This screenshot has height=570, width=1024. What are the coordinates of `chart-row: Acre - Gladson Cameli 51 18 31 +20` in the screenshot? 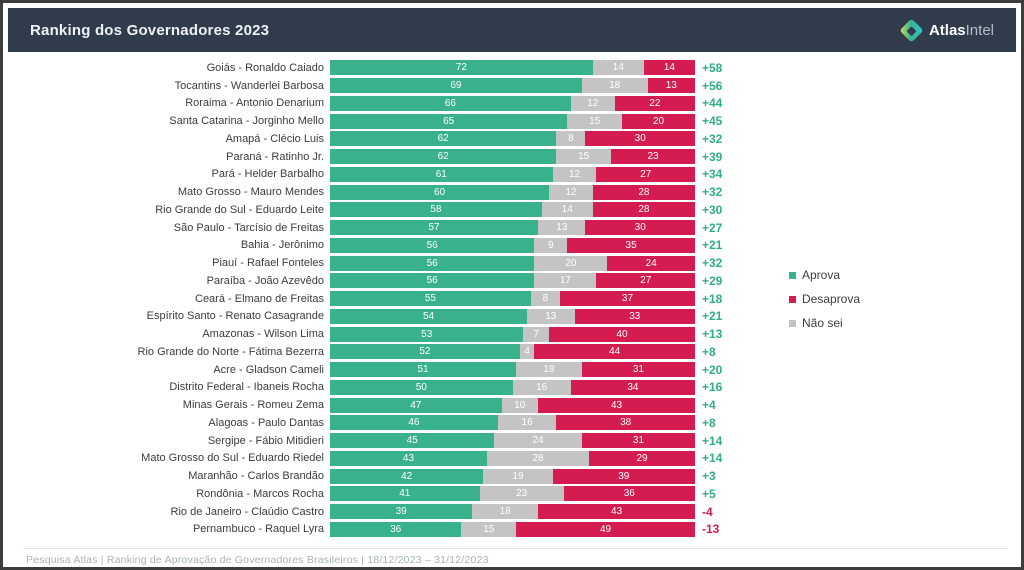 It's located at (512, 370).